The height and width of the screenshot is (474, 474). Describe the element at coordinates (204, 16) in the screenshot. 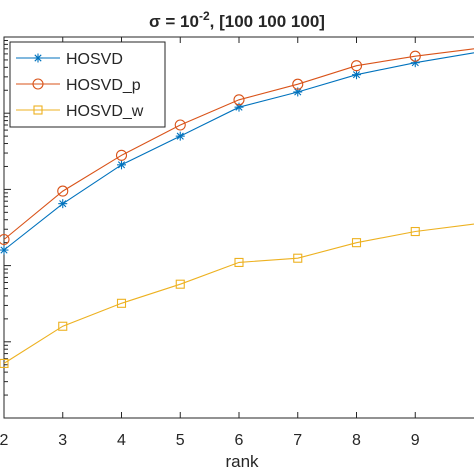

I see `title-exponent: -2` at that location.